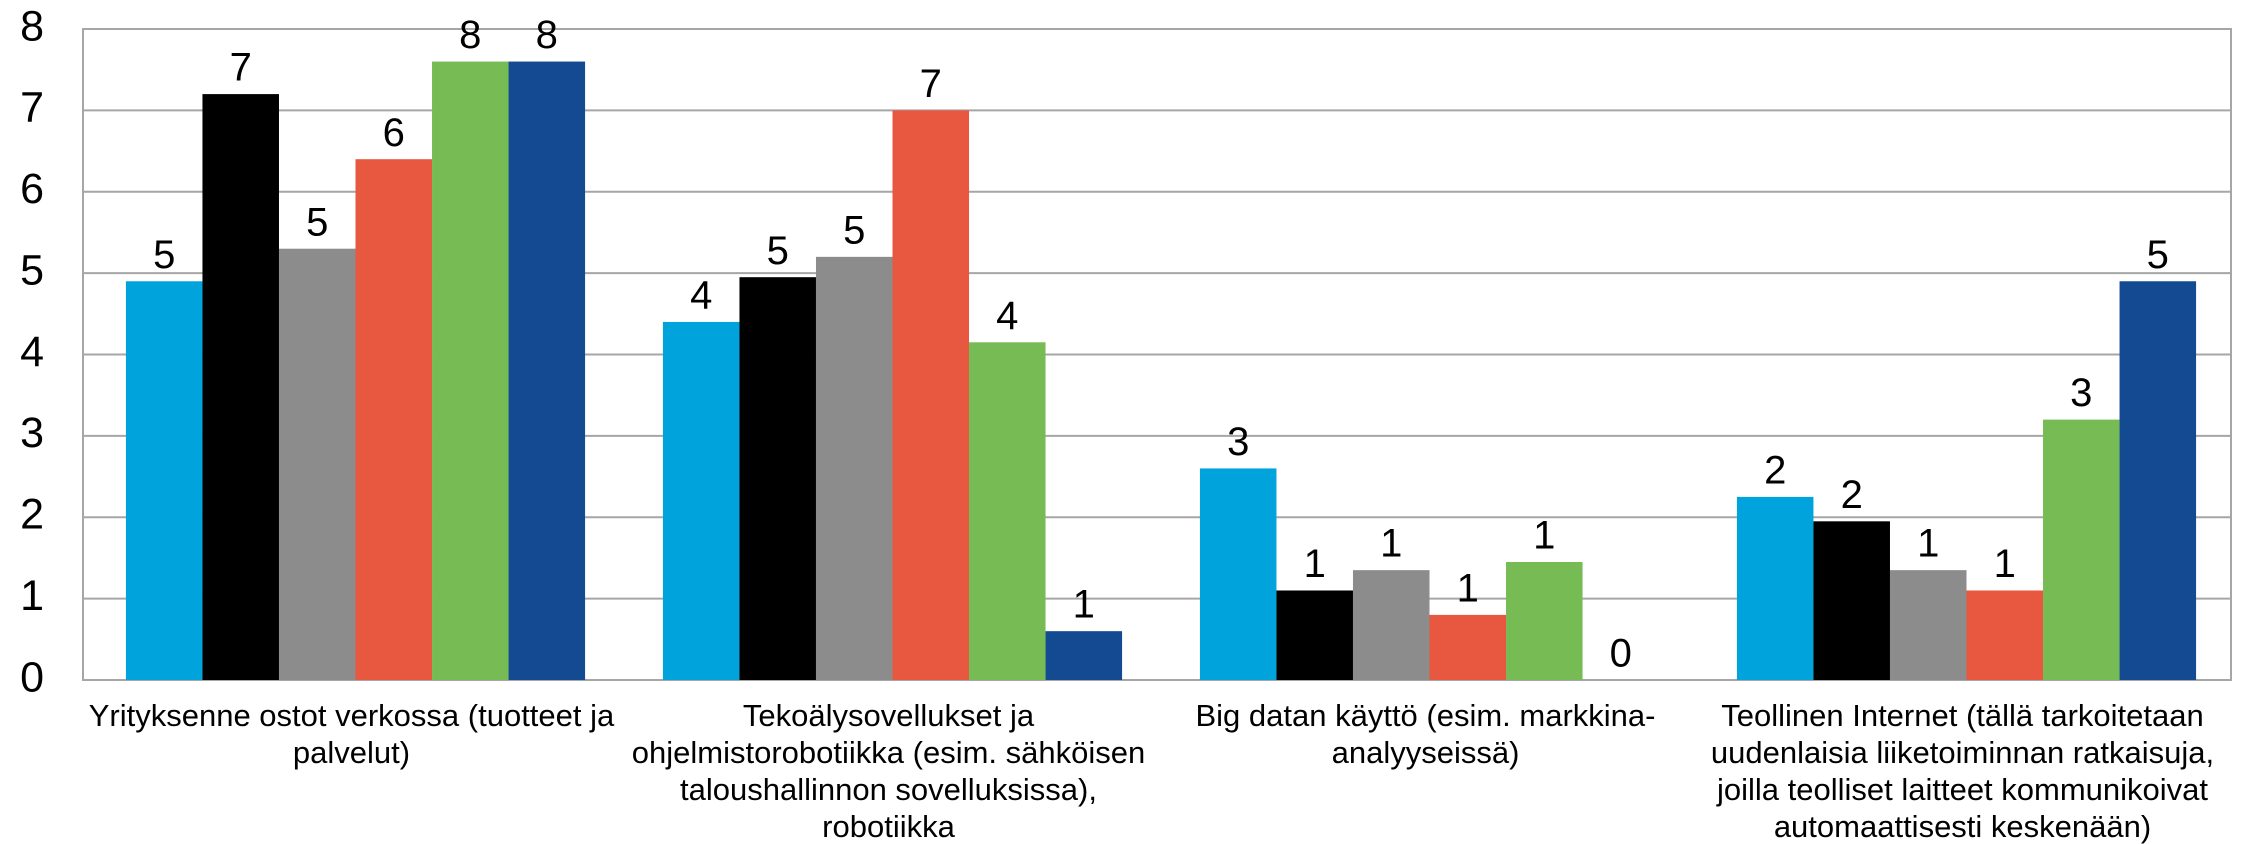 Image resolution: width=2241 pixels, height=844 pixels. What do you see at coordinates (32, 433) in the screenshot?
I see `y-tick-label: 3` at bounding box center [32, 433].